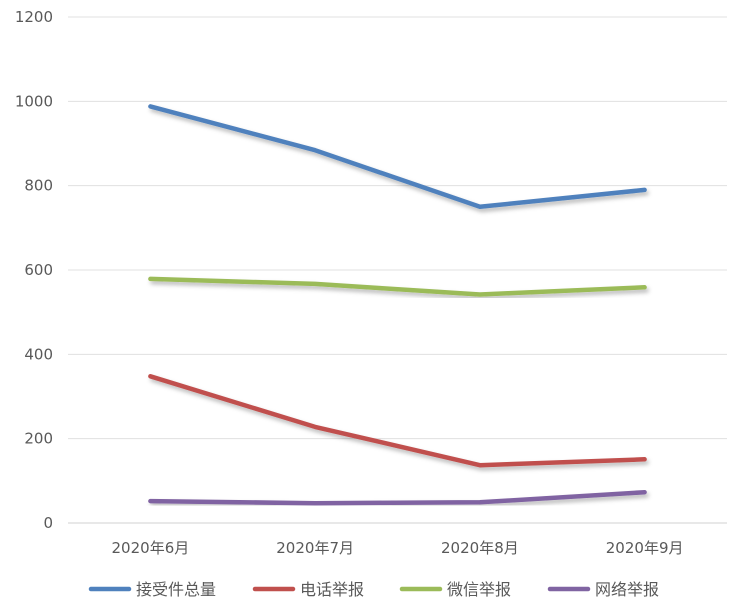 This screenshot has width=733, height=612. Describe the element at coordinates (480, 548) in the screenshot. I see `x-tick-label: 2020年8月` at that location.